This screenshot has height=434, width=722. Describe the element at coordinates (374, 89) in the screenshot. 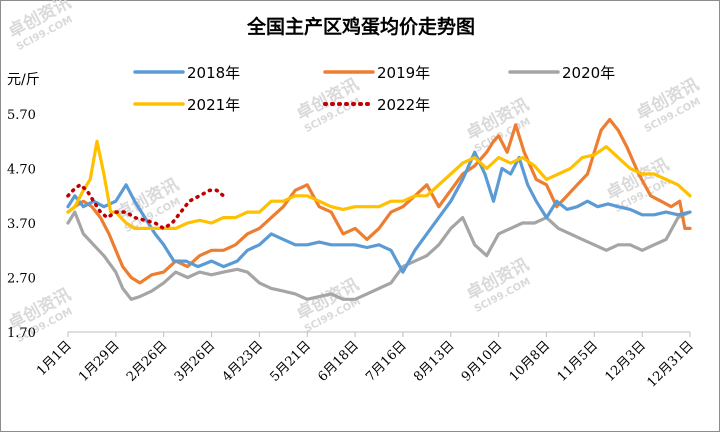

I see `legend: 2018年 2019年 2020年 2021年 2022年` at that location.